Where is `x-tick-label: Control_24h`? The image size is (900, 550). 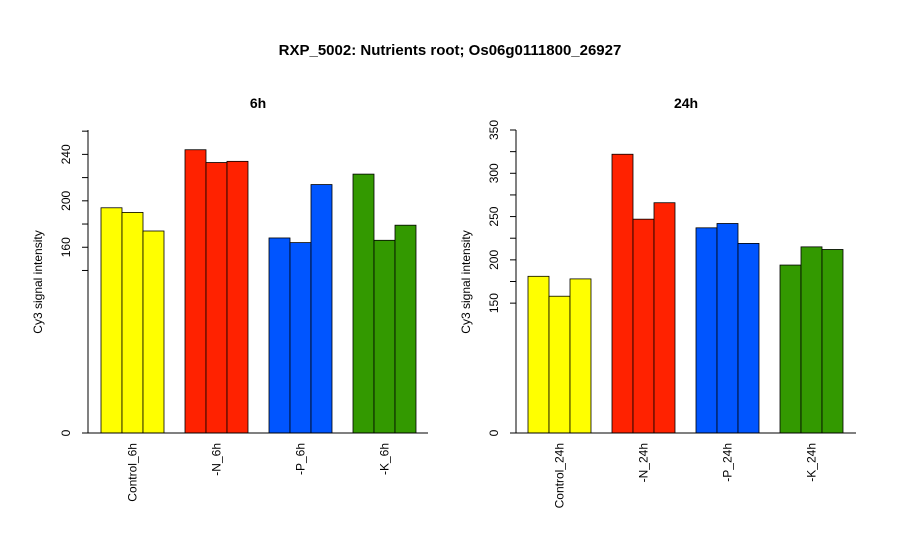 x-tick-label: Control_24h is located at coordinates (560, 475).